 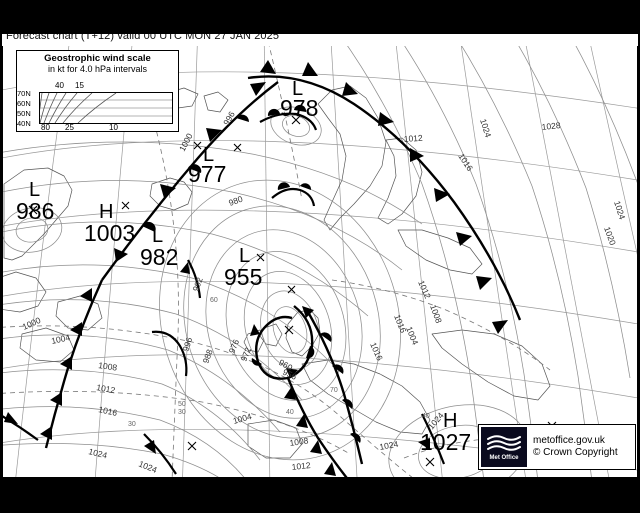 What do you see at coordinates (245, 256) in the screenshot?
I see `low-marker-955: L` at bounding box center [245, 256].